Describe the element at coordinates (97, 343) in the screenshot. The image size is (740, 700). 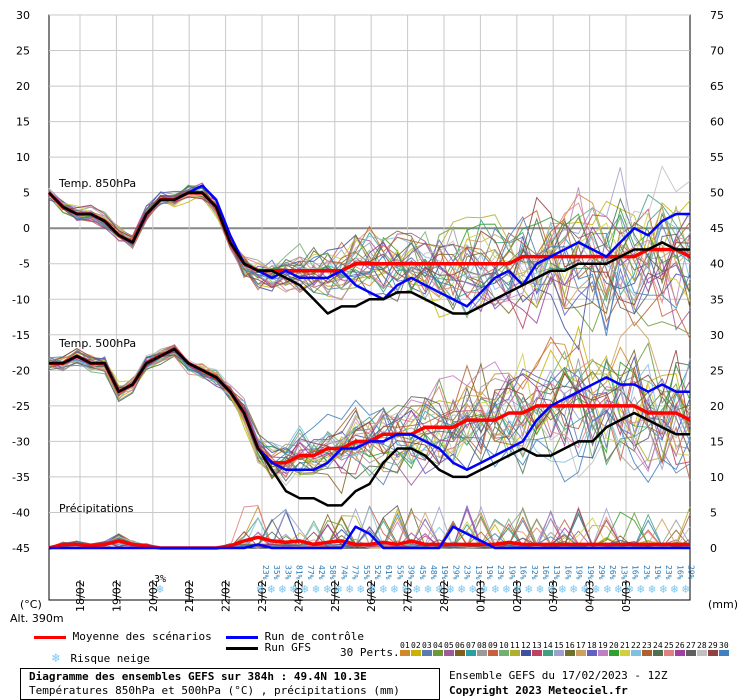
I see `panel-label-500: Temp. 500hPa` at that location.